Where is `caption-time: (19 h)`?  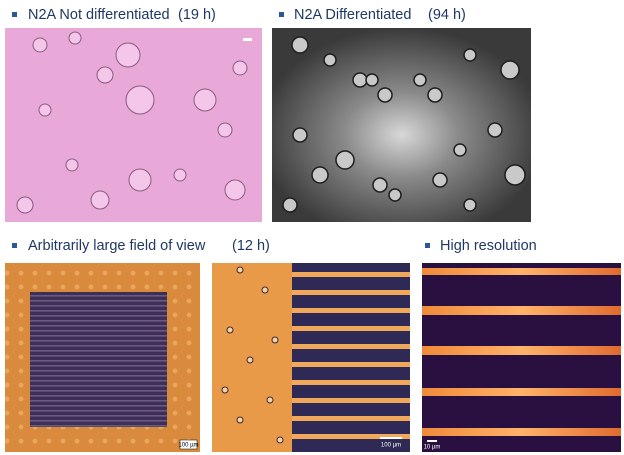 caption-time: (19 h) is located at coordinates (197, 15).